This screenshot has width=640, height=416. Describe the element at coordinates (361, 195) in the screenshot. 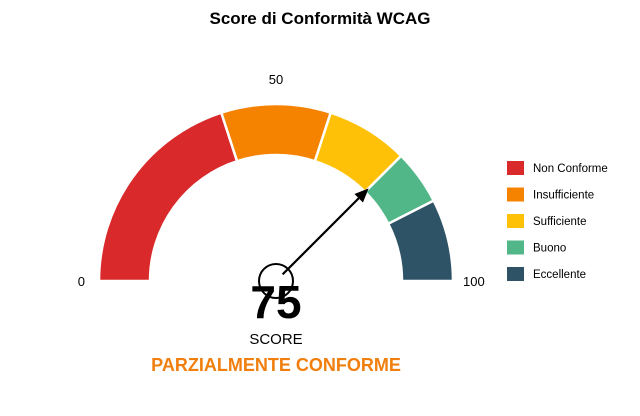

I see `needle-arrowhead` at that location.